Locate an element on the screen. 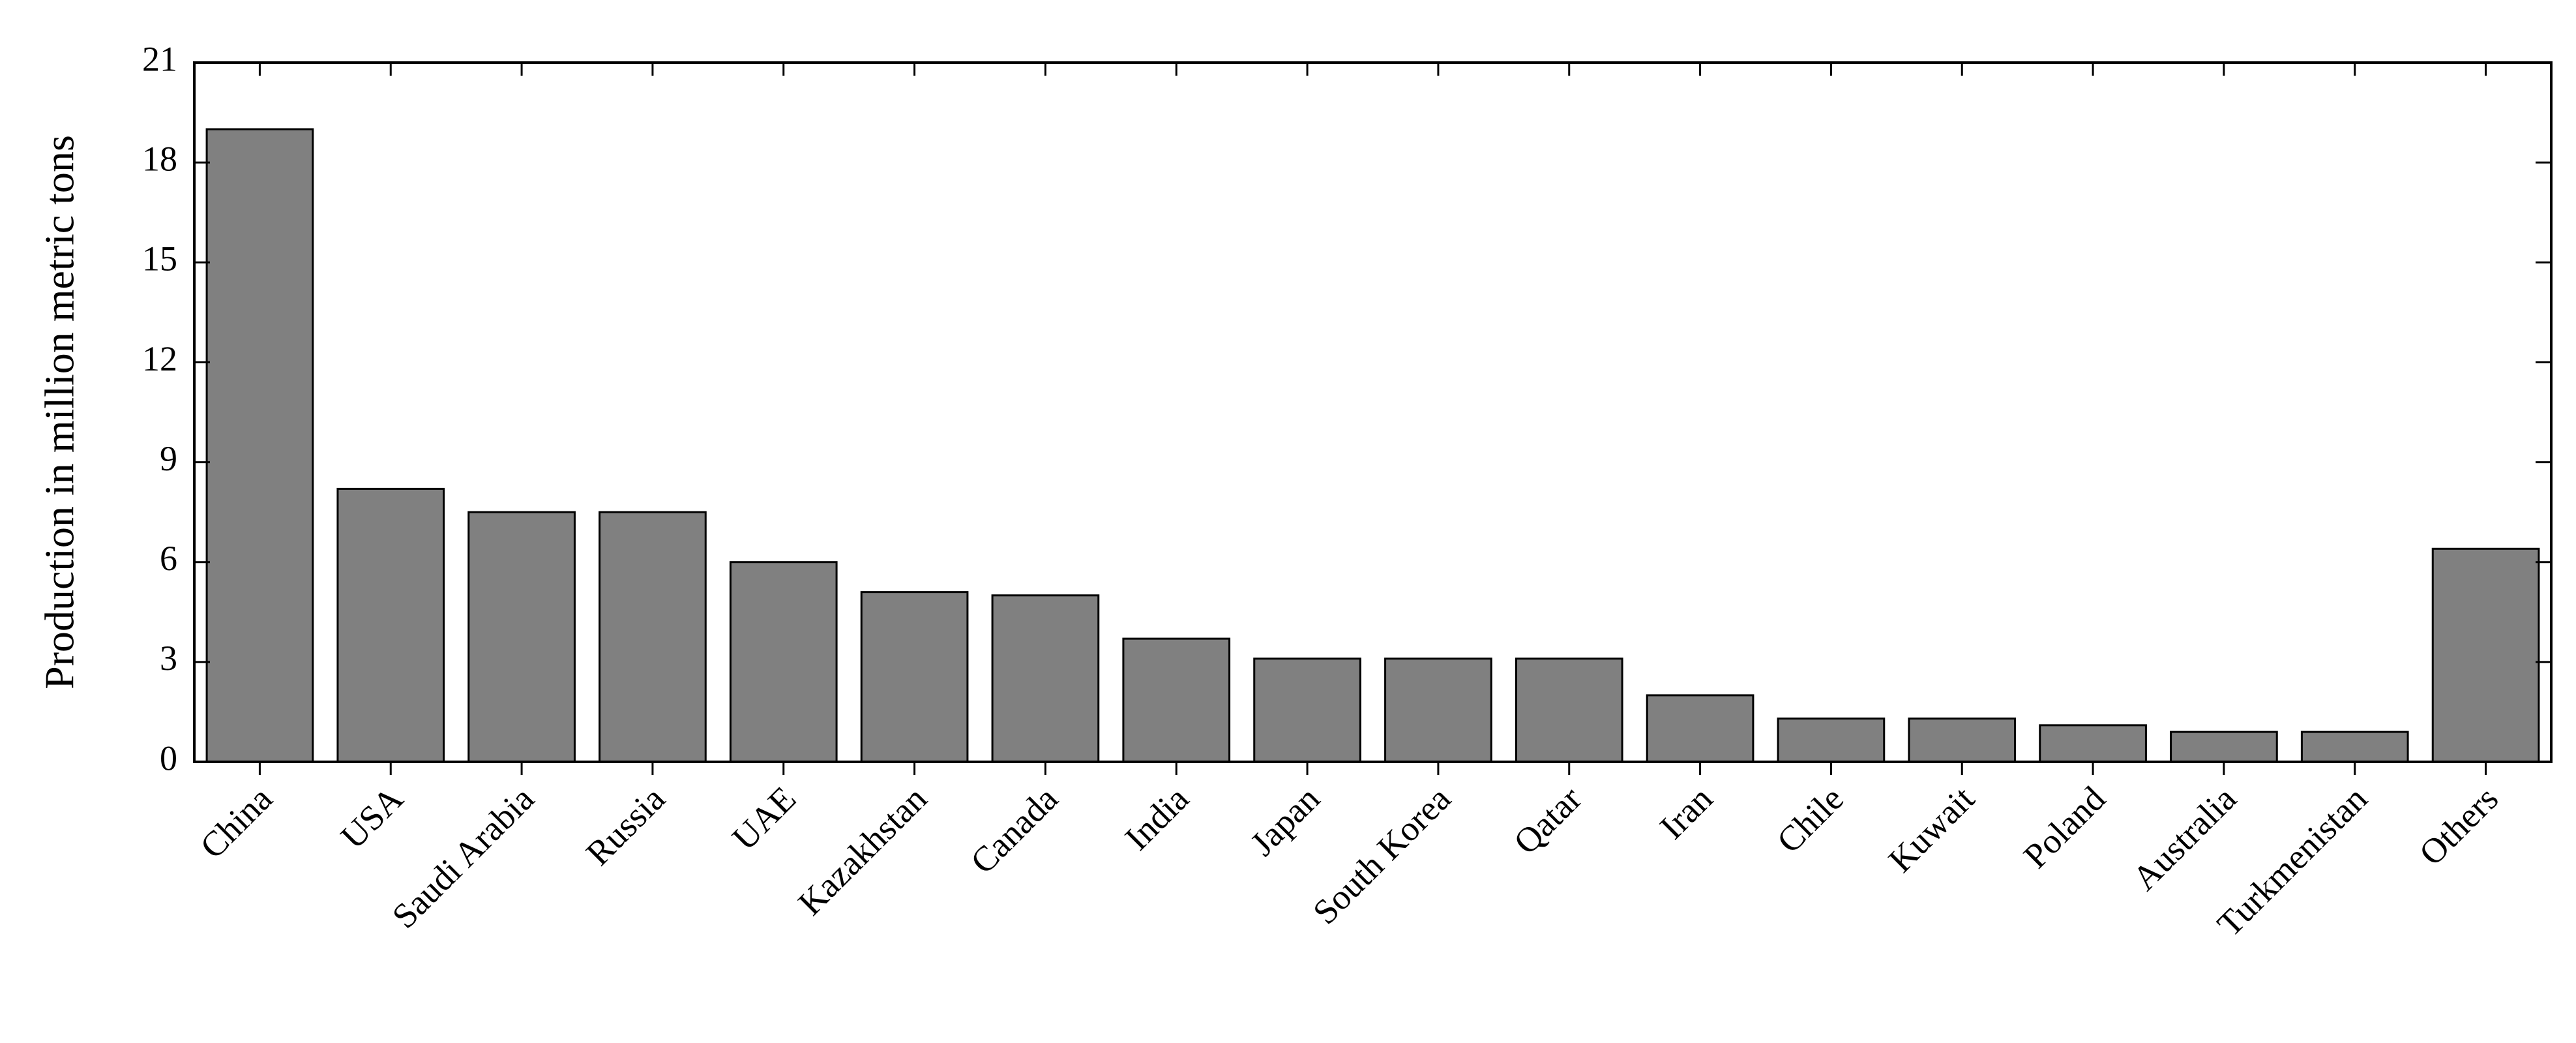  y-tick-label: 6 is located at coordinates (168, 559).